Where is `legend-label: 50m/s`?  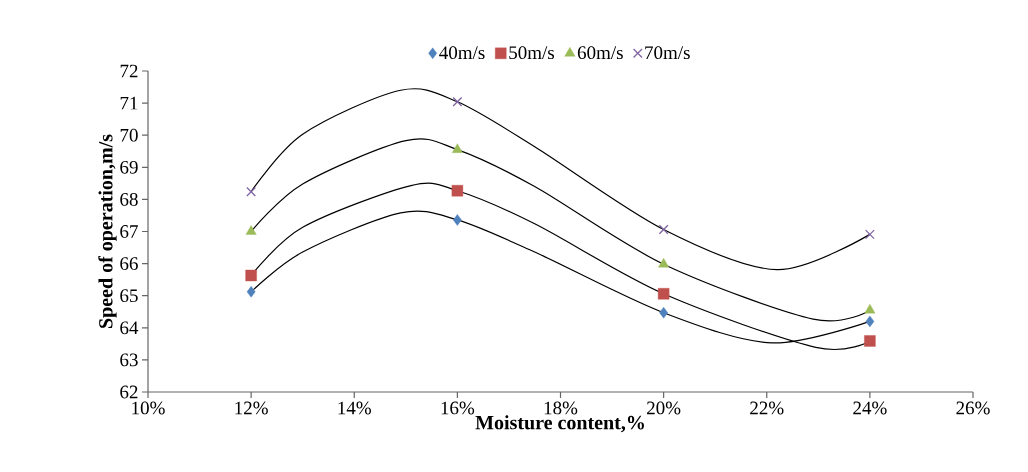 legend-label: 50m/s is located at coordinates (532, 53).